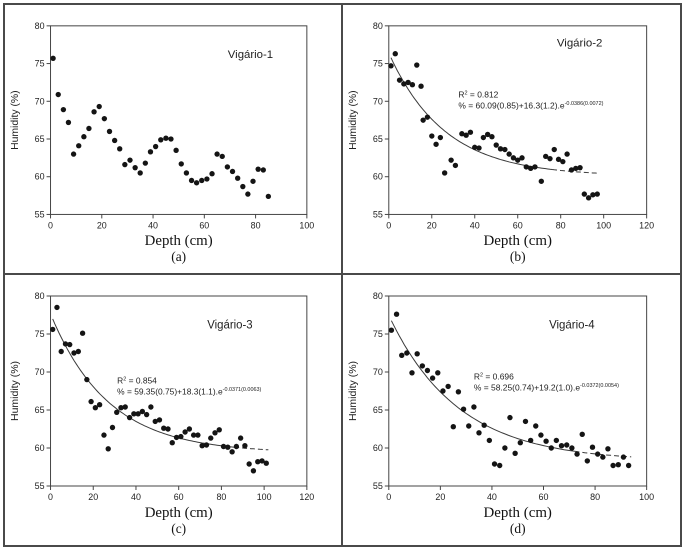 The image size is (685, 550). I want to click on x-tick-label: 20, so click(431, 225).